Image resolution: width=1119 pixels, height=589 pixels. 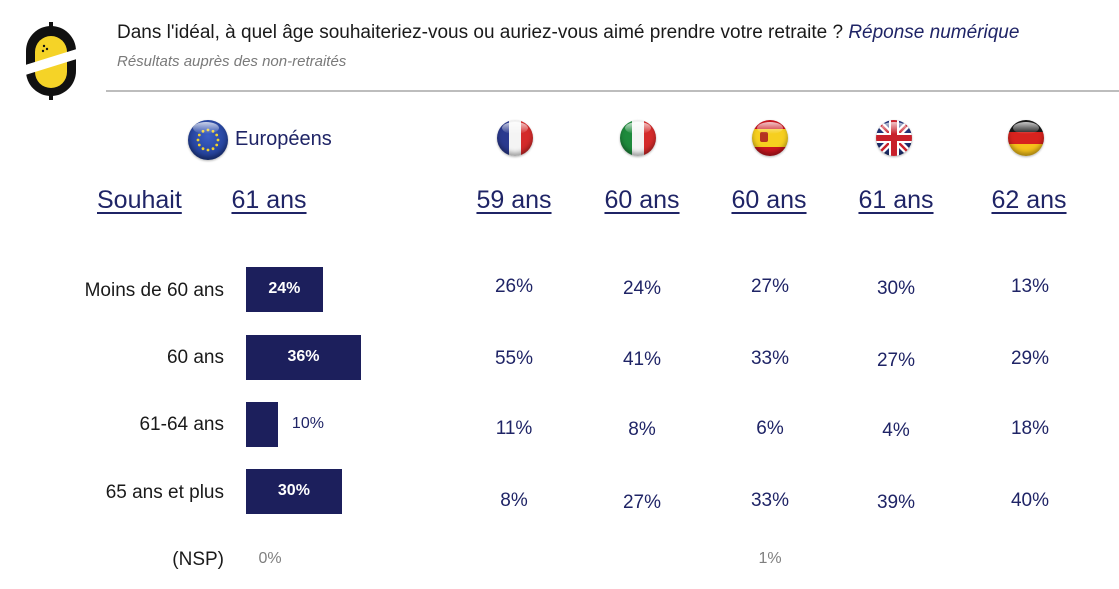 What do you see at coordinates (1026, 138) in the screenshot?
I see `germany-flag-icon` at bounding box center [1026, 138].